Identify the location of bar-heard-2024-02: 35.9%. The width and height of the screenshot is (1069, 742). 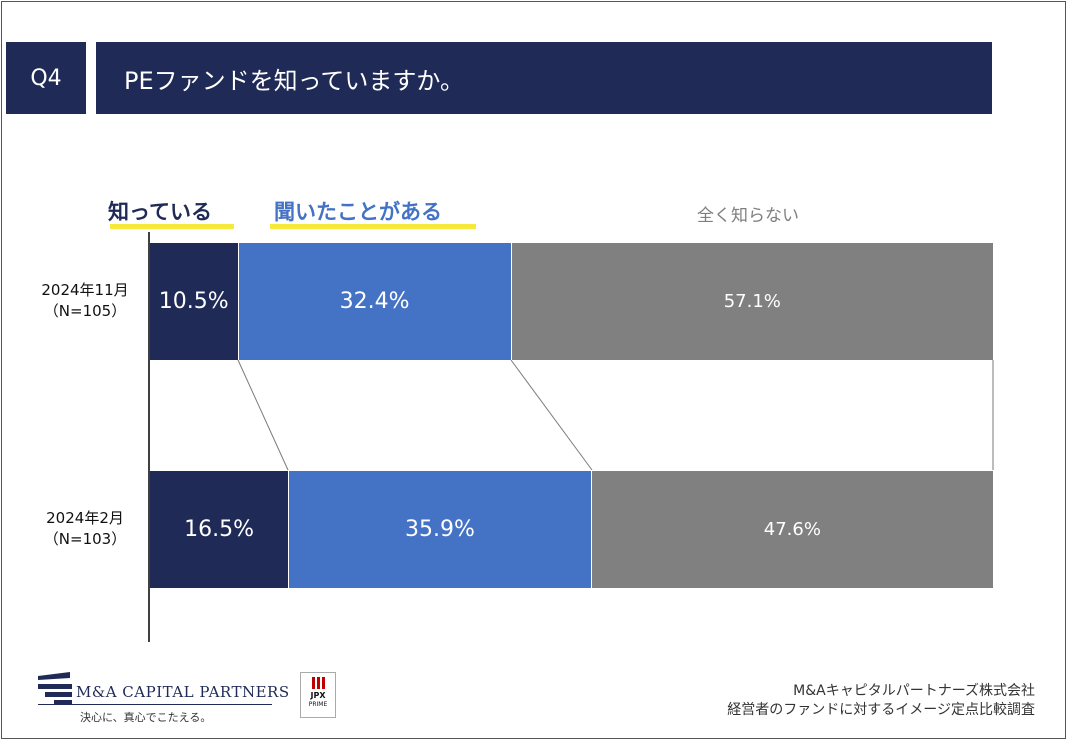
(440, 529).